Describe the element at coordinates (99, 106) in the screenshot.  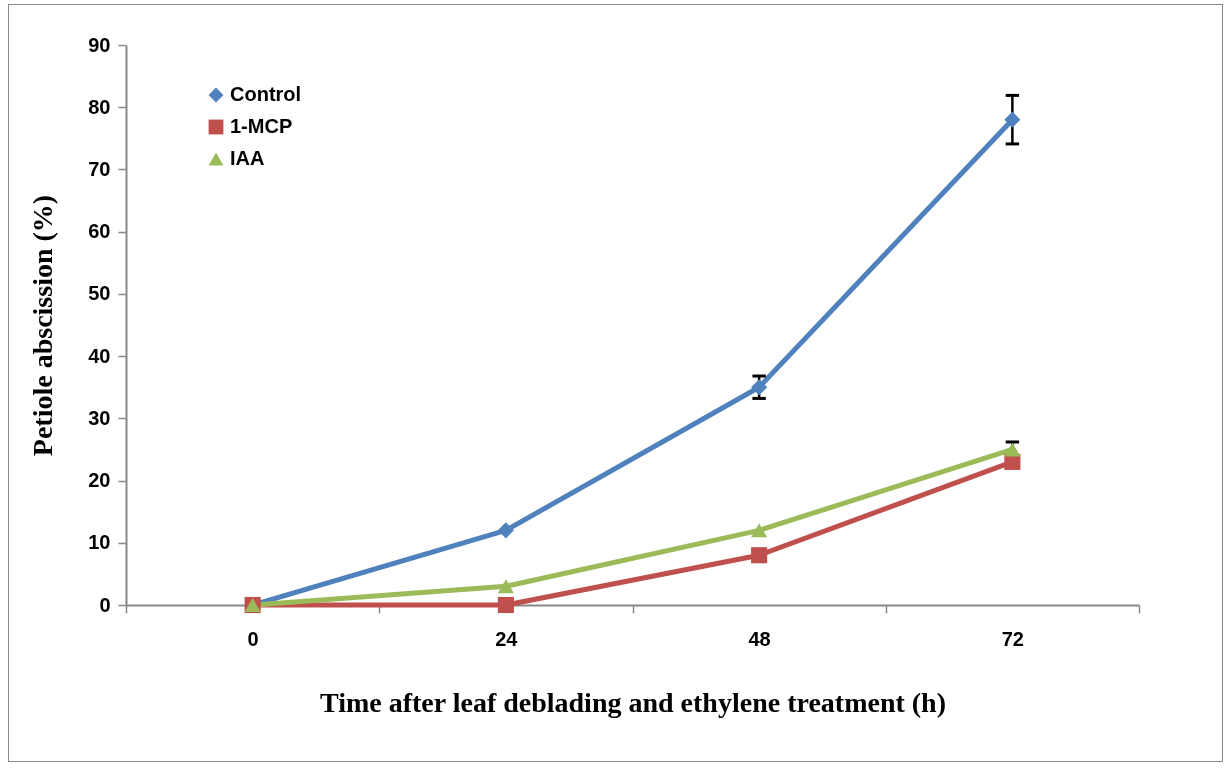
I see `y-tick-label: 80` at that location.